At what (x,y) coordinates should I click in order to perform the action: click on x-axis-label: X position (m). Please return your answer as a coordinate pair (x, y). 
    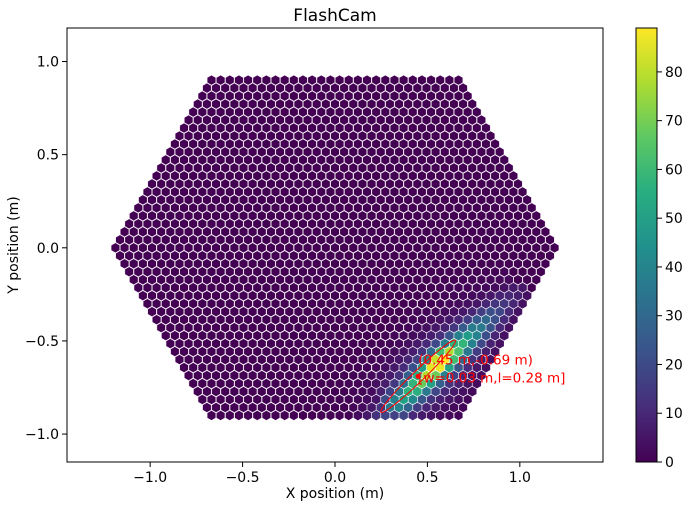
    Looking at the image, I should click on (335, 494).